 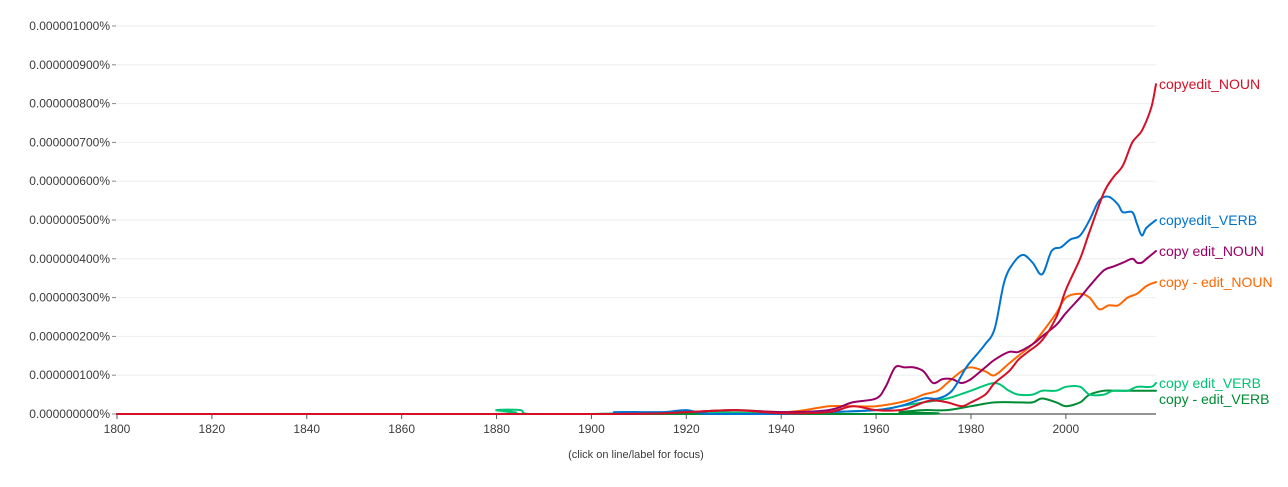 I want to click on focus-hint: (click on line/label for focus), so click(x=636, y=455).